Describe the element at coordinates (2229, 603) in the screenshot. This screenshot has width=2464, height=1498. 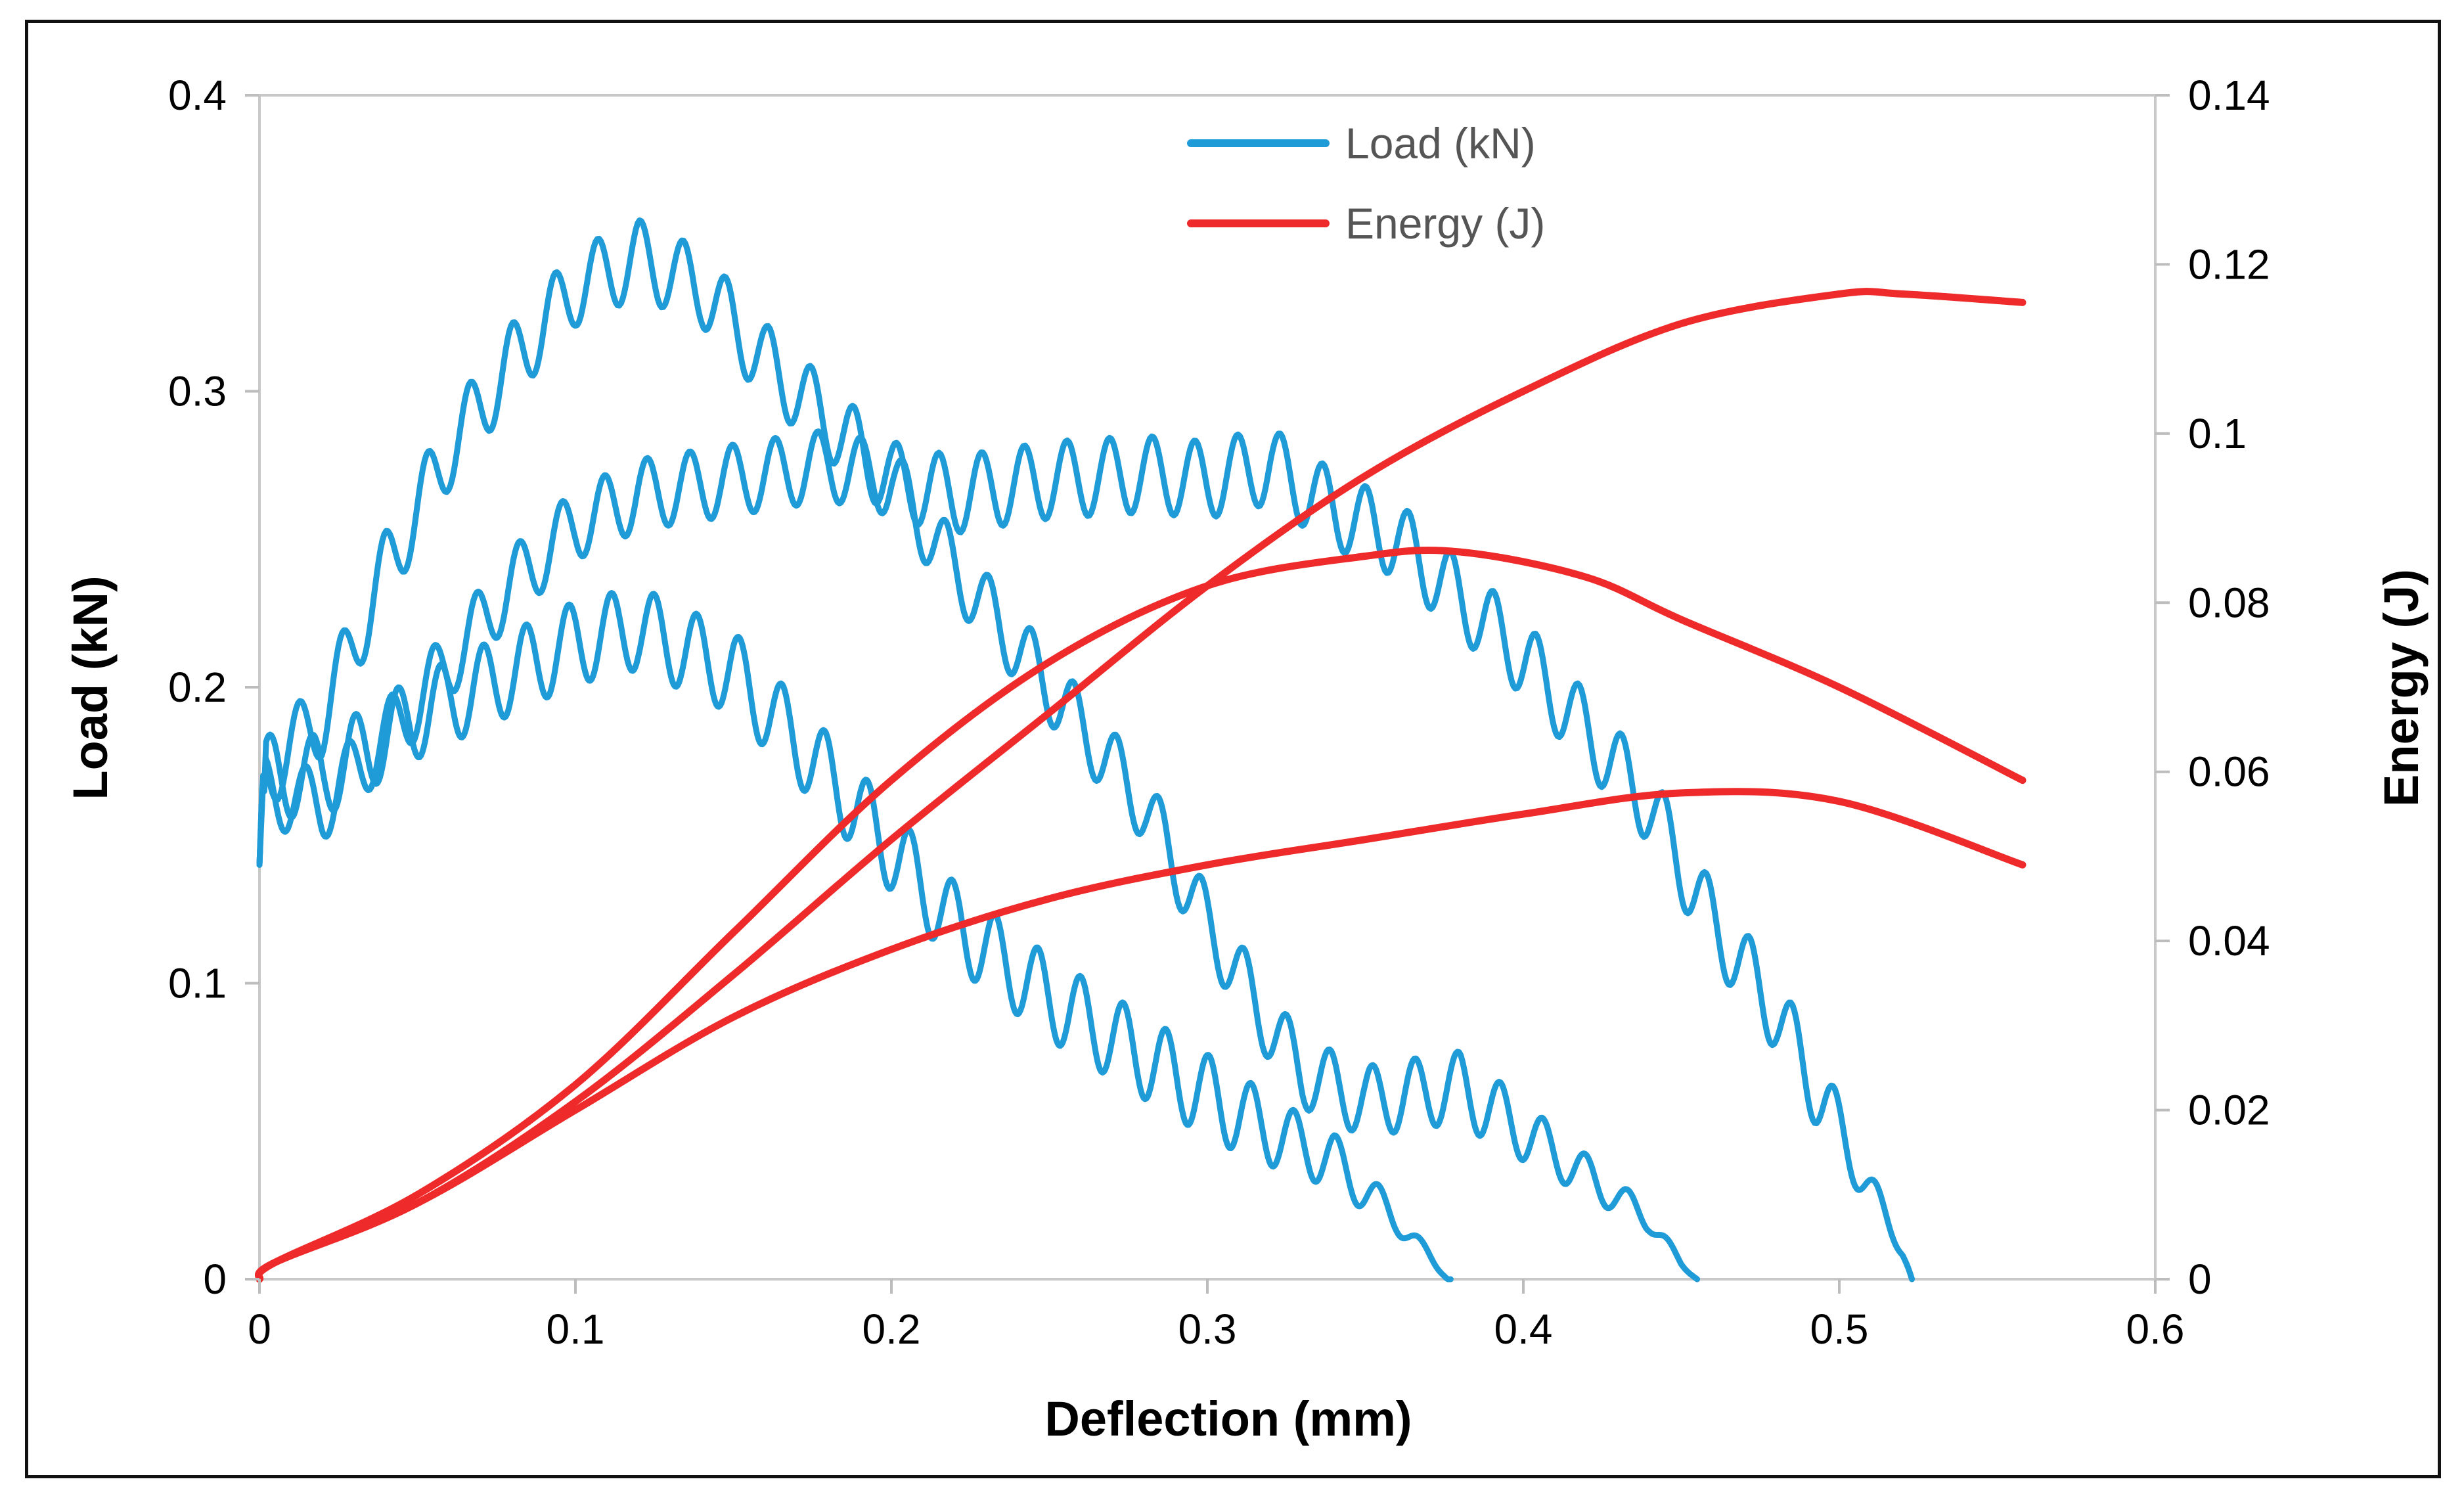
I see `y2-tick-label: 0.08` at that location.